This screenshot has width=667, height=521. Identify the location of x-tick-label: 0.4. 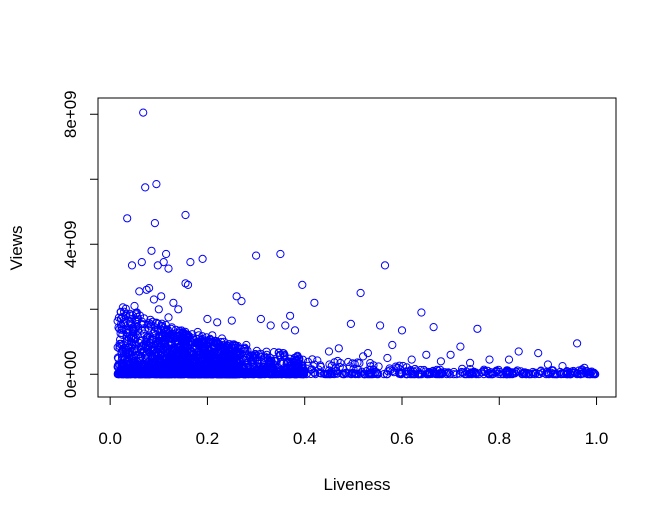
(305, 438).